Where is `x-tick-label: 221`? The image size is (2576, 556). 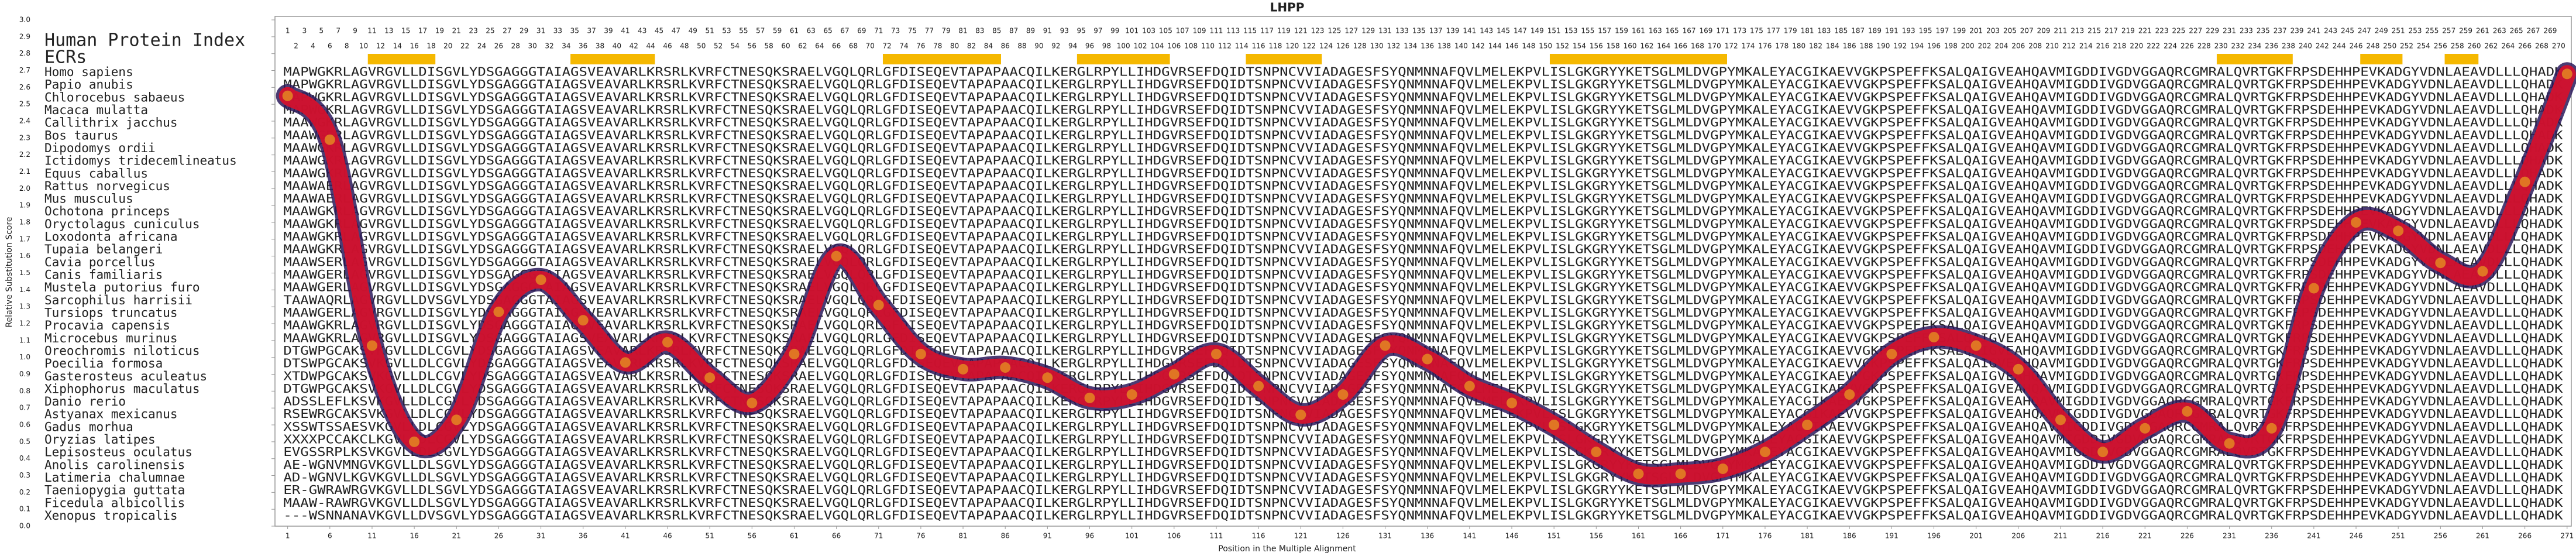
x-tick-label: 221 is located at coordinates (2145, 536).